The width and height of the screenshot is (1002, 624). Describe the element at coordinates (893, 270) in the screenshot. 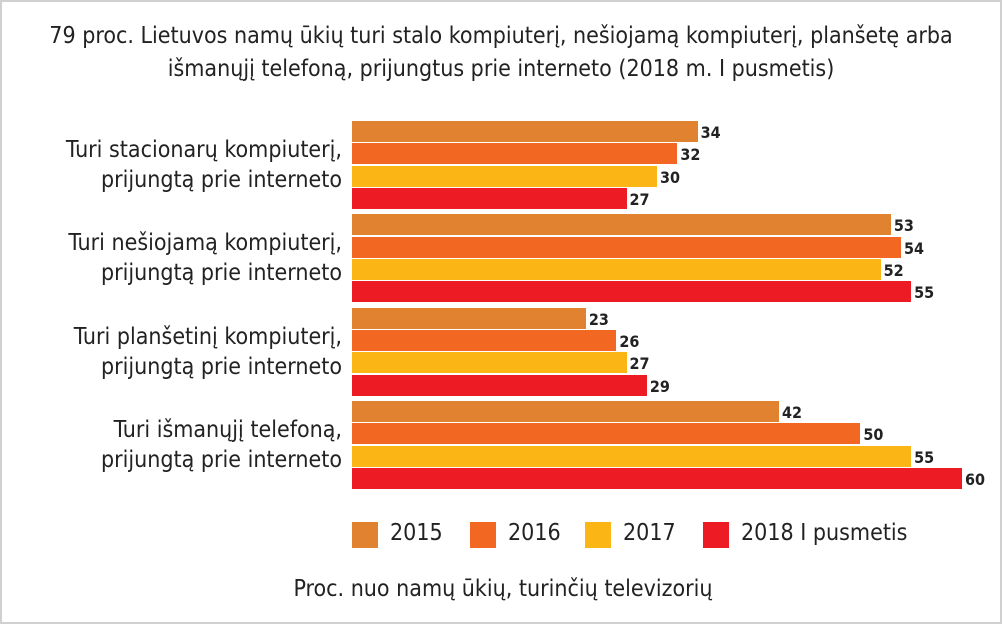

I see `data-label: 52` at that location.